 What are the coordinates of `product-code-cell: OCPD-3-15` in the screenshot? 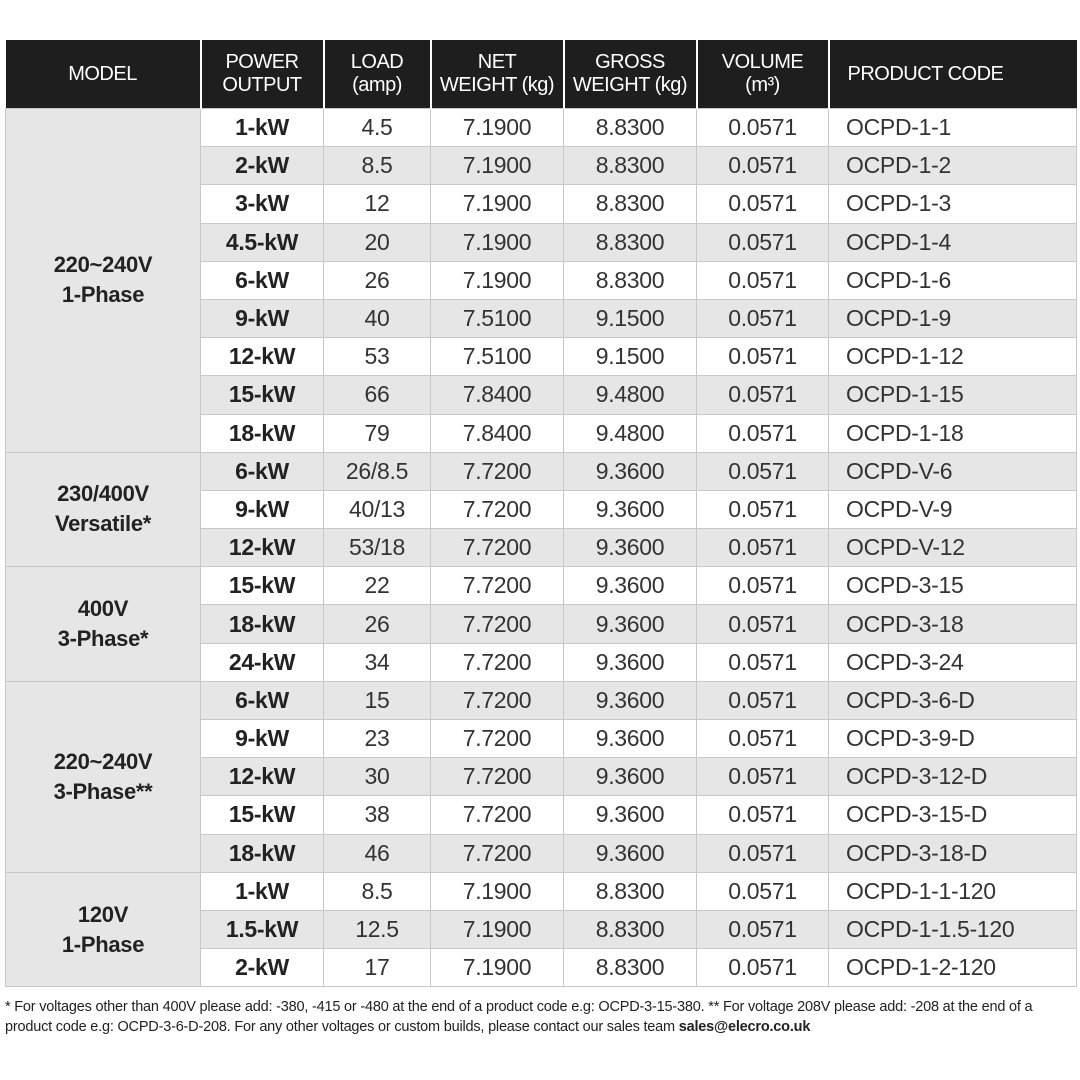 It's located at (952, 586).